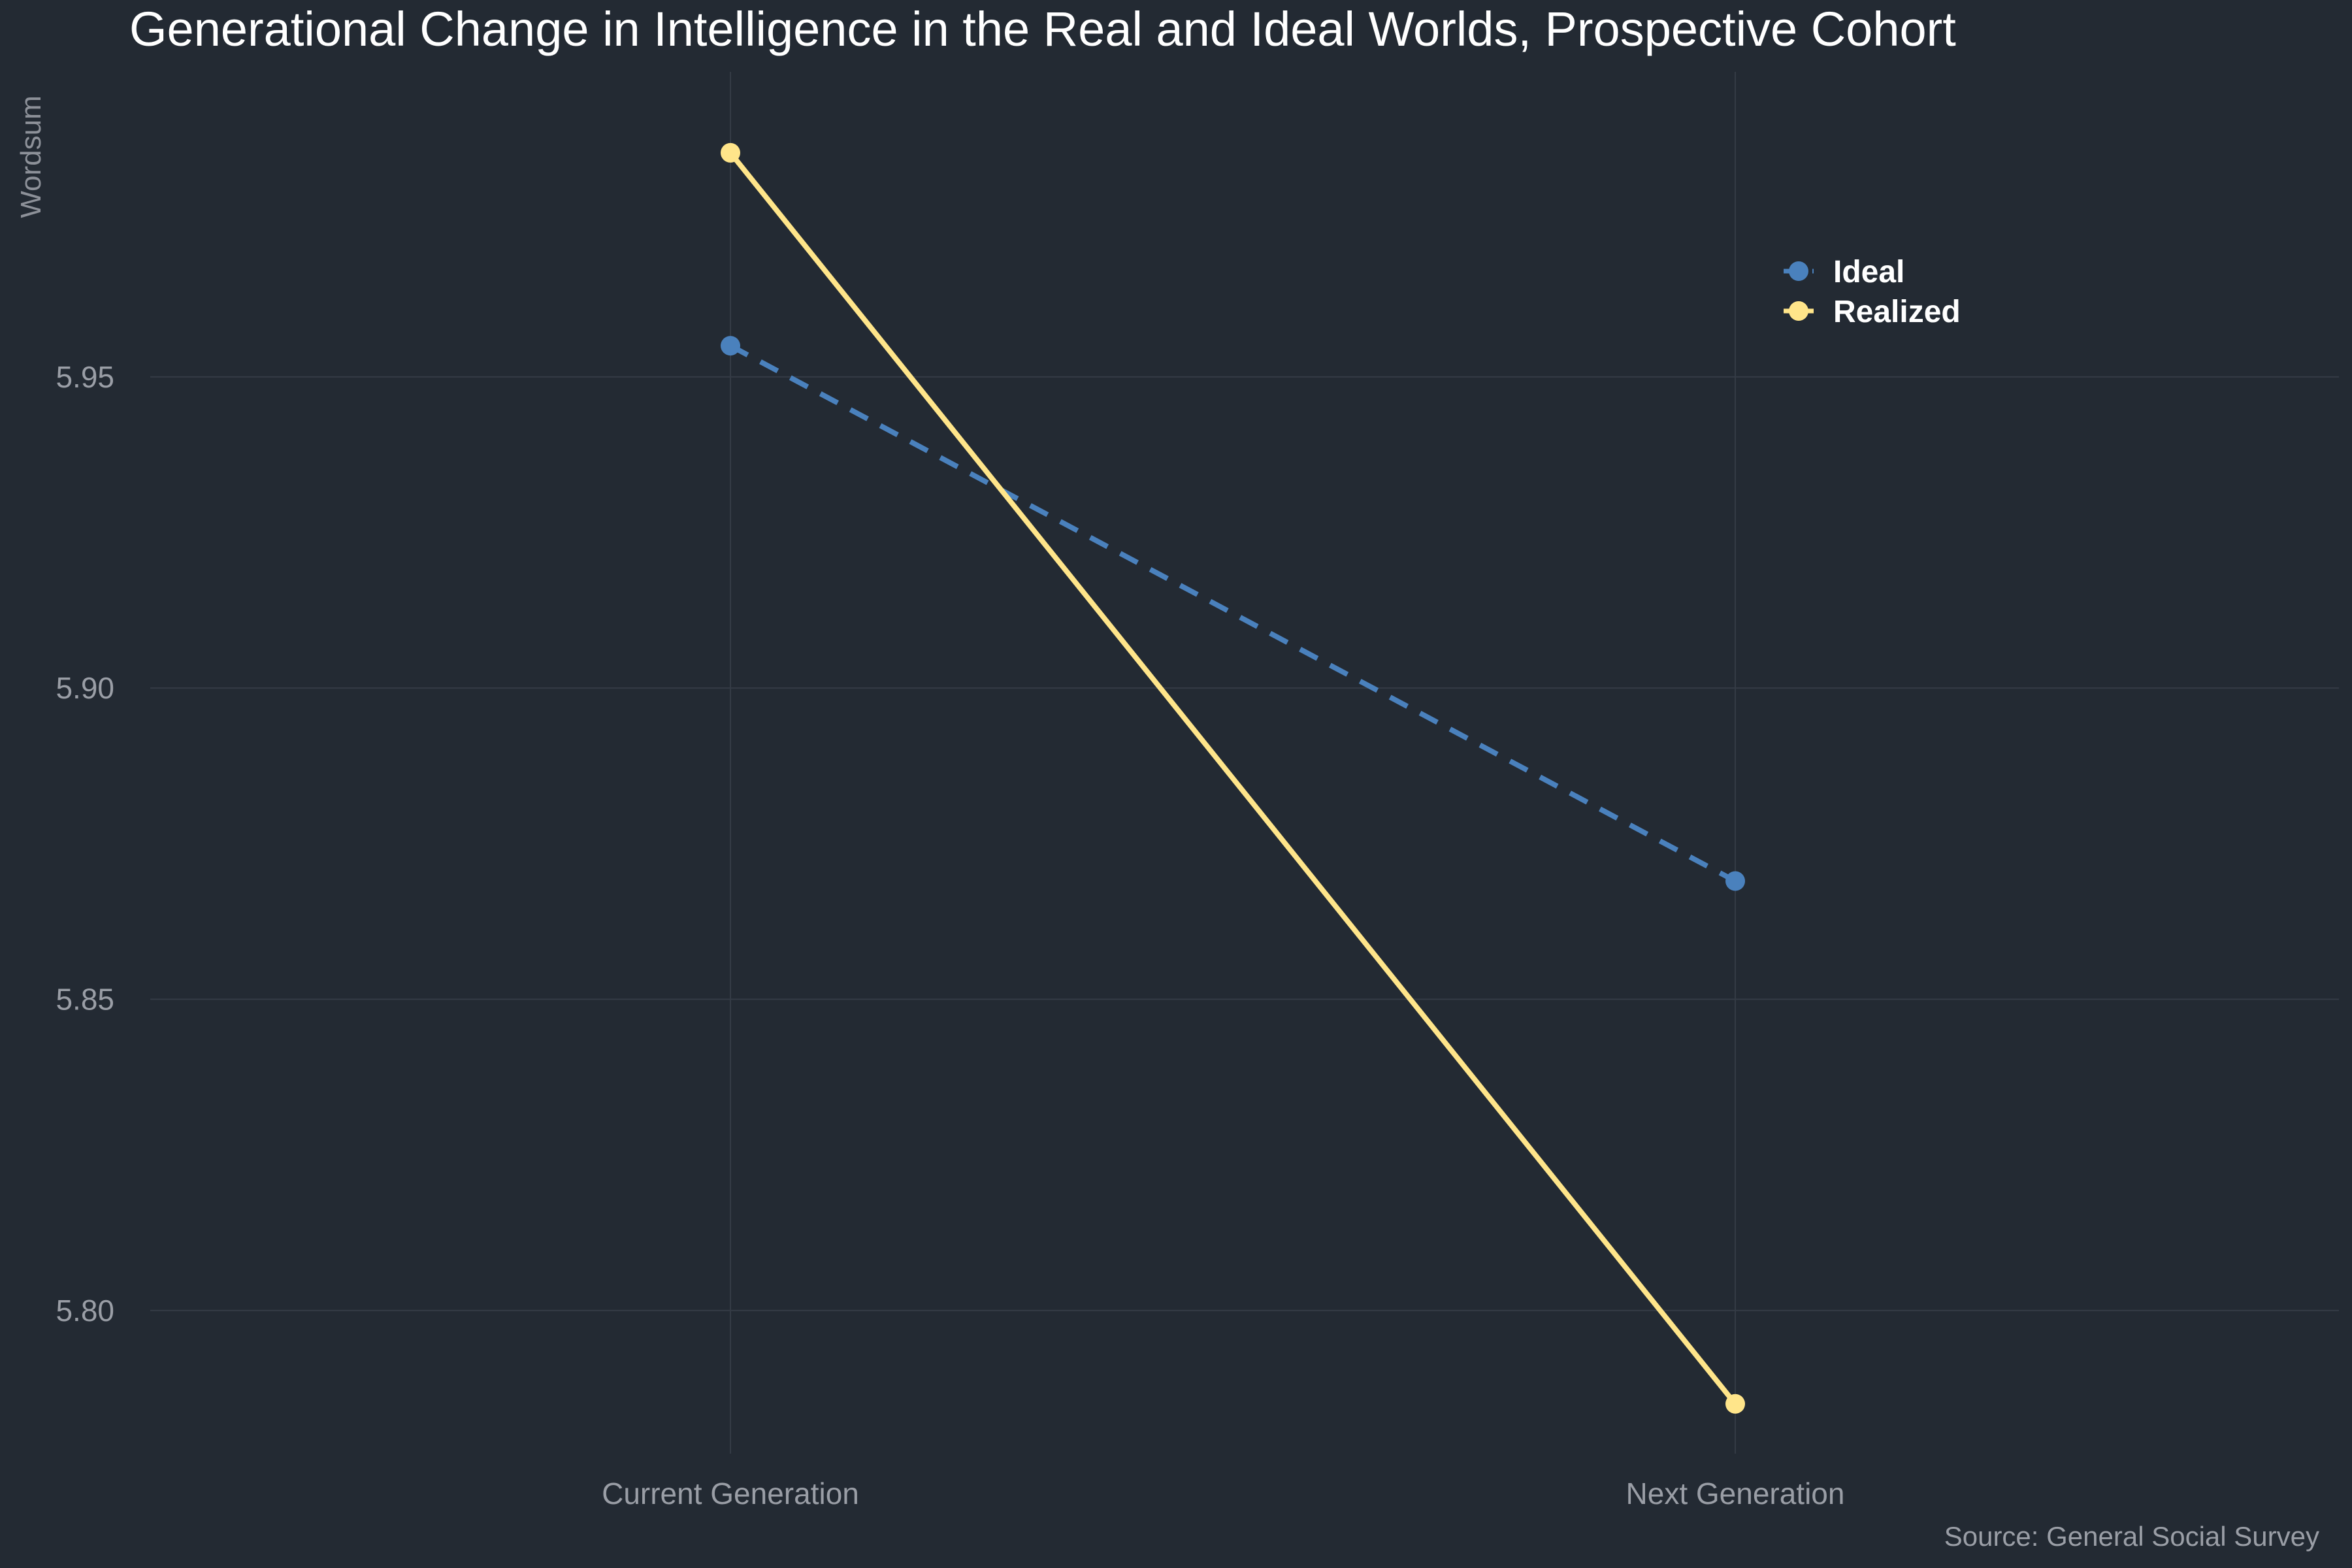  Describe the element at coordinates (1798, 311) in the screenshot. I see `legend-marker-realized` at that location.